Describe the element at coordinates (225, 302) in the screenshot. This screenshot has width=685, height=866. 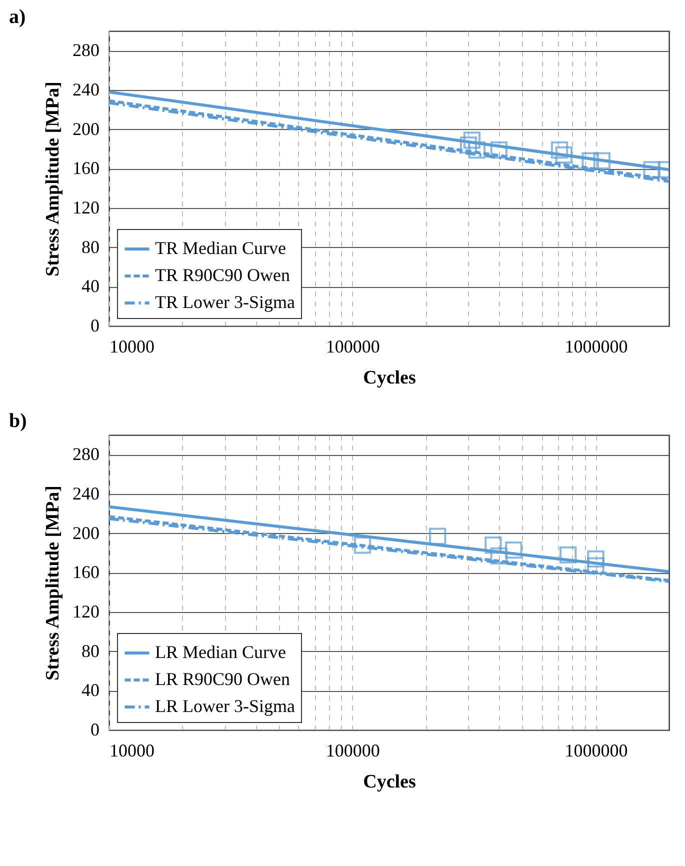
I see `legend-label: TR Lower 3-Sigma` at that location.